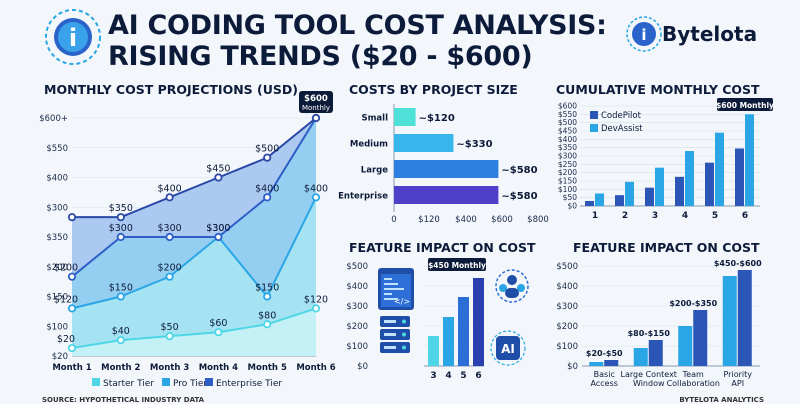 The height and width of the screenshot is (404, 800). Describe the element at coordinates (567, 347) in the screenshot. I see `y-tick-label: $100` at that location.